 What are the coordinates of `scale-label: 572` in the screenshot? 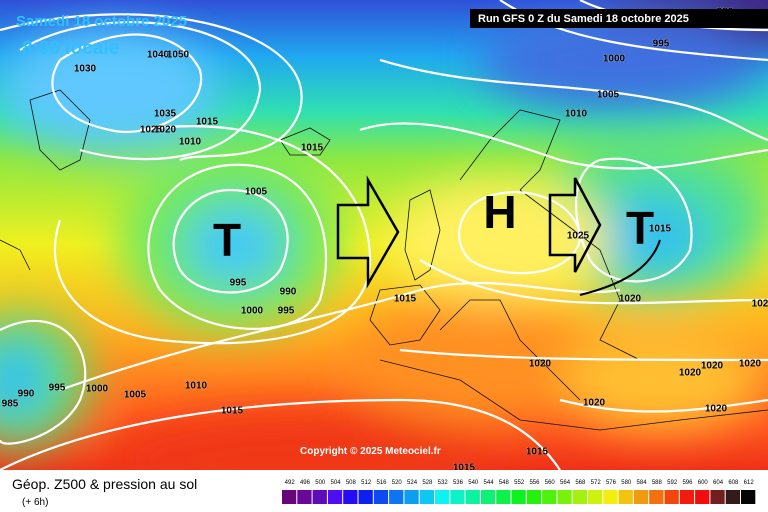 It's located at (596, 483).